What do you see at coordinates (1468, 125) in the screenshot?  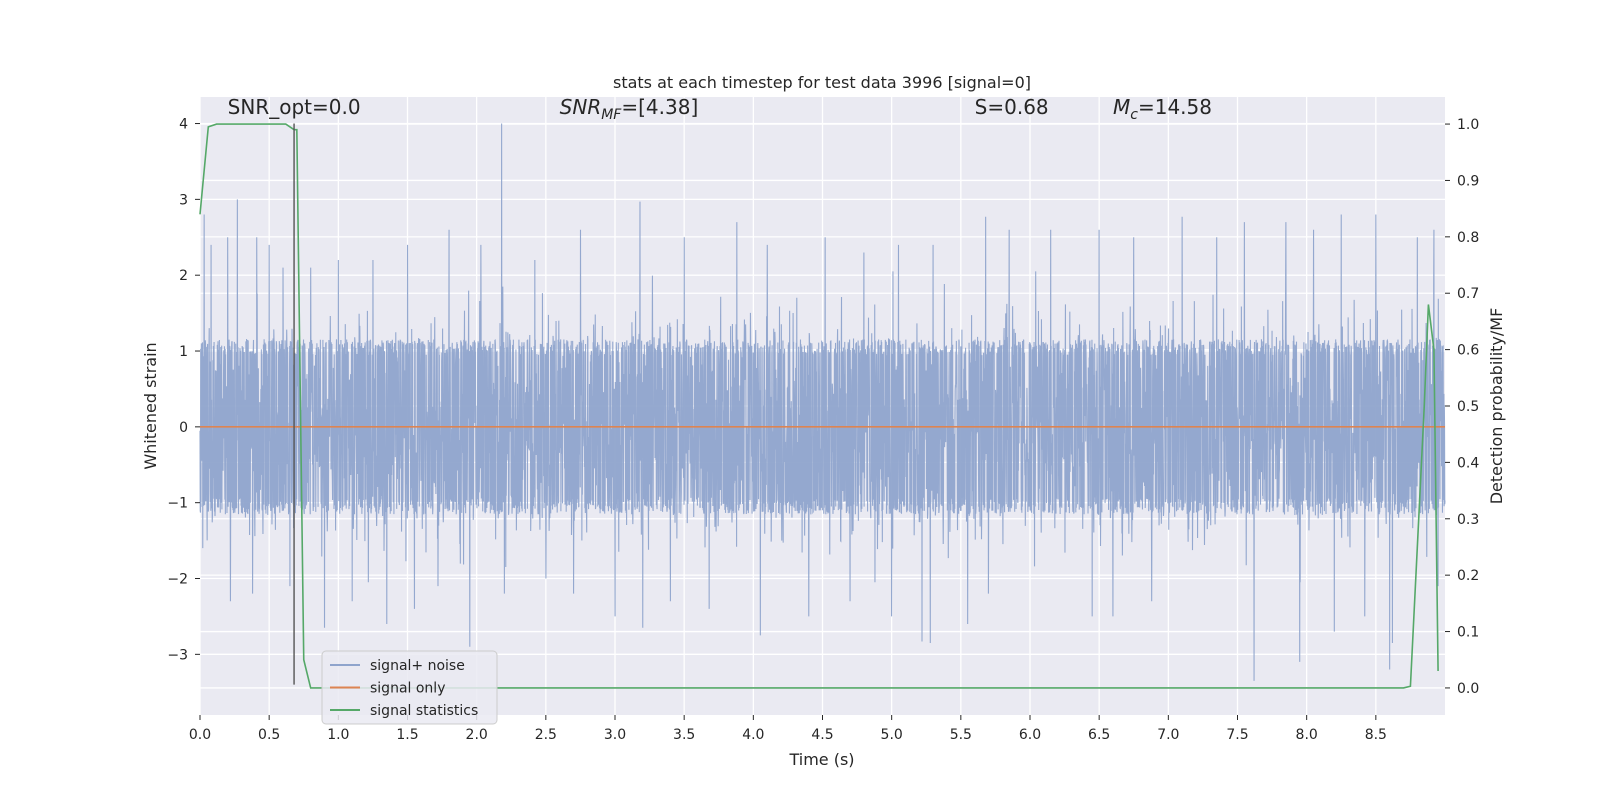 I see `y2-tick-label: 1.0` at bounding box center [1468, 125].